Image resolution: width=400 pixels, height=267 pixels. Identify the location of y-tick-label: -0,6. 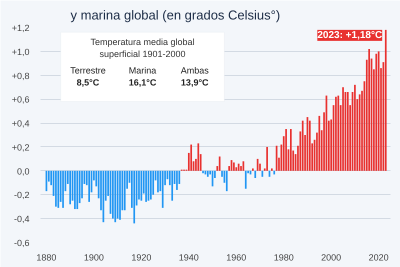
(22, 243).